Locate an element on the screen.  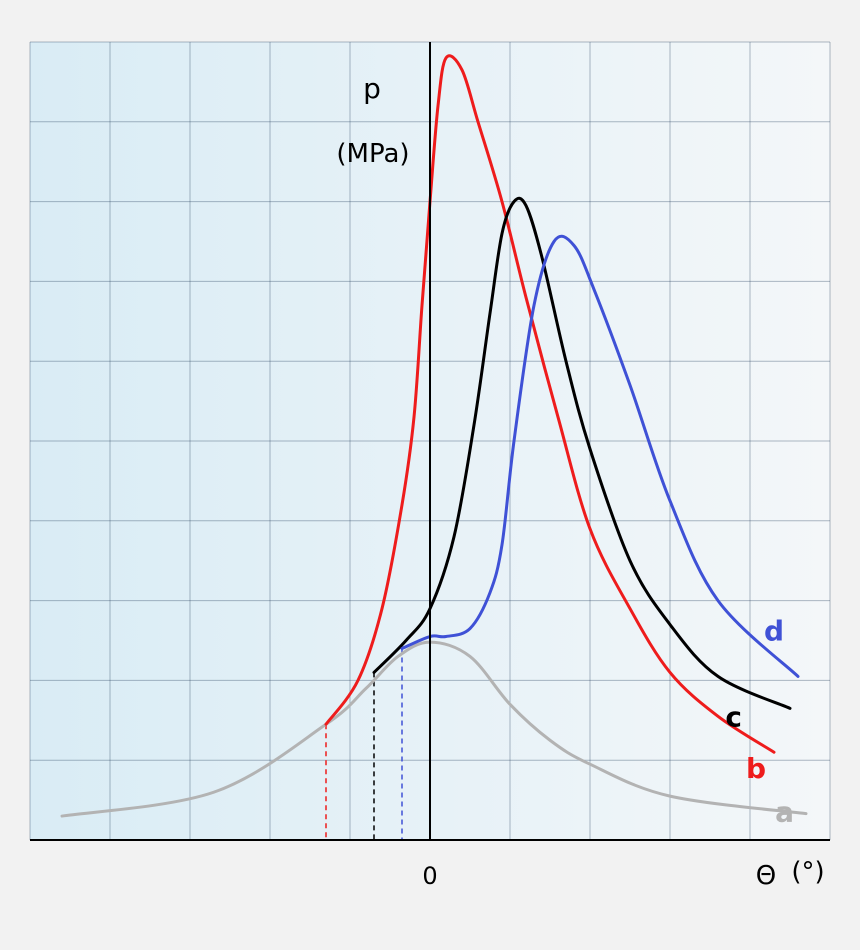
series-label-a: a is located at coordinates (784, 812).